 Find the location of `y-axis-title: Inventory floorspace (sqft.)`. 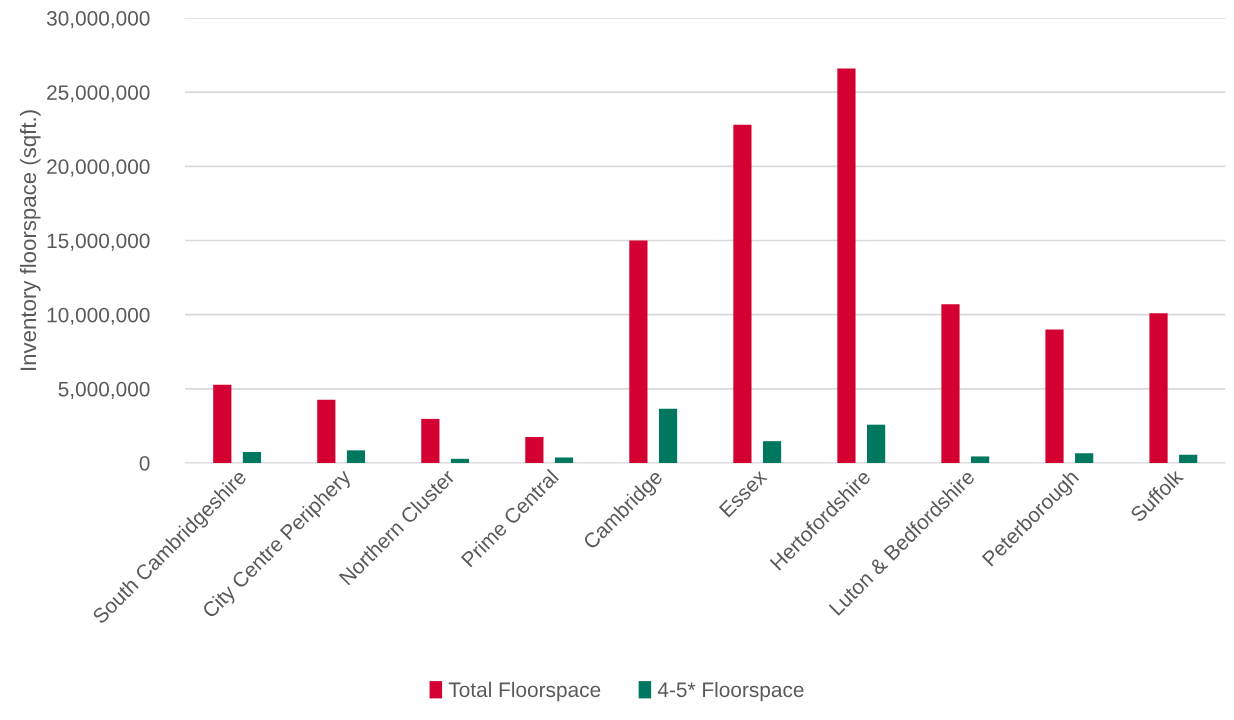

y-axis-title: Inventory floorspace (sqft.) is located at coordinates (30, 240).